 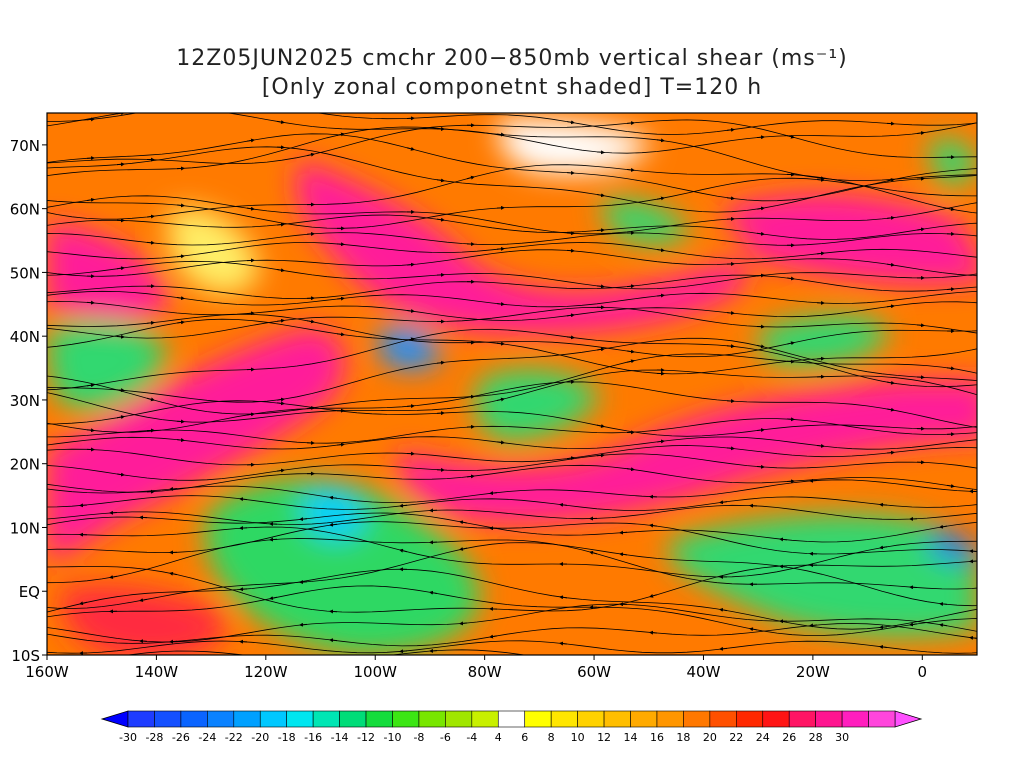 I want to click on weak-region-coast, so click(x=410, y=348).